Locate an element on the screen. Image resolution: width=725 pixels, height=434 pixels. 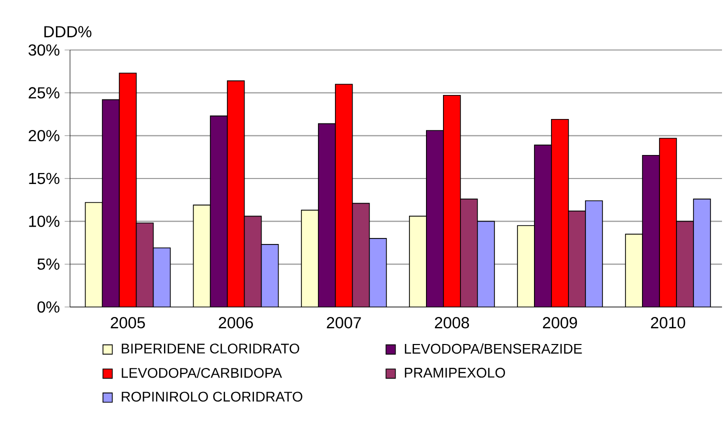
y-tick-label: 10% is located at coordinates (44, 221).